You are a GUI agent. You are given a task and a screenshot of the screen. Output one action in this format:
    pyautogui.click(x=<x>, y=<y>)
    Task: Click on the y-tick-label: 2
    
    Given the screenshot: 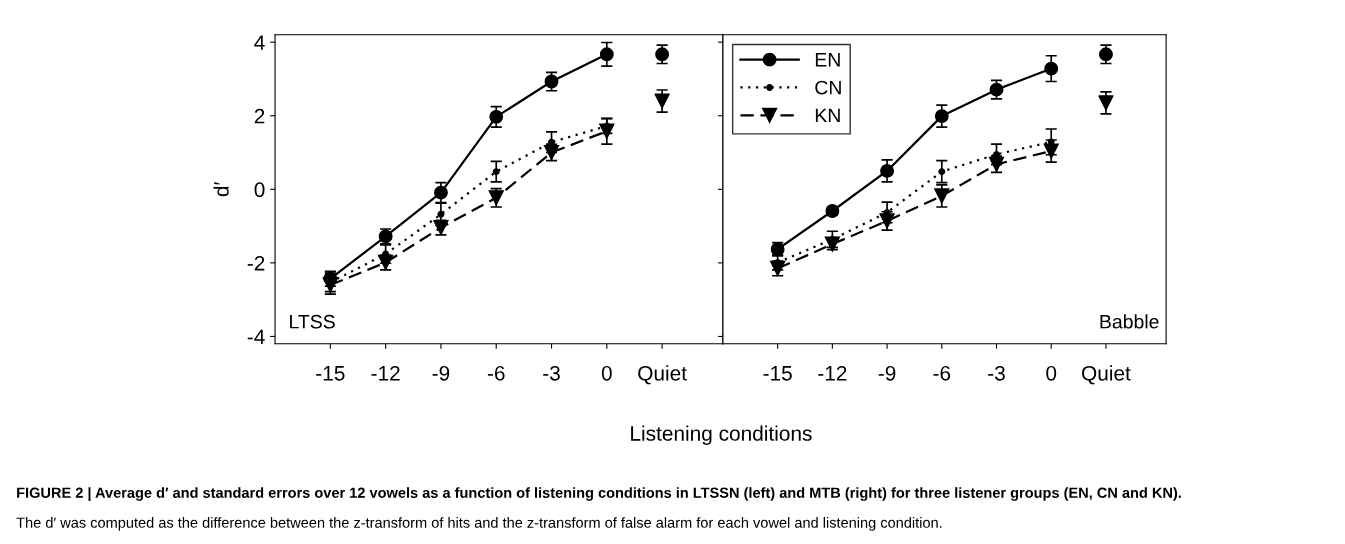 What is the action you would take?
    pyautogui.click(x=259, y=116)
    